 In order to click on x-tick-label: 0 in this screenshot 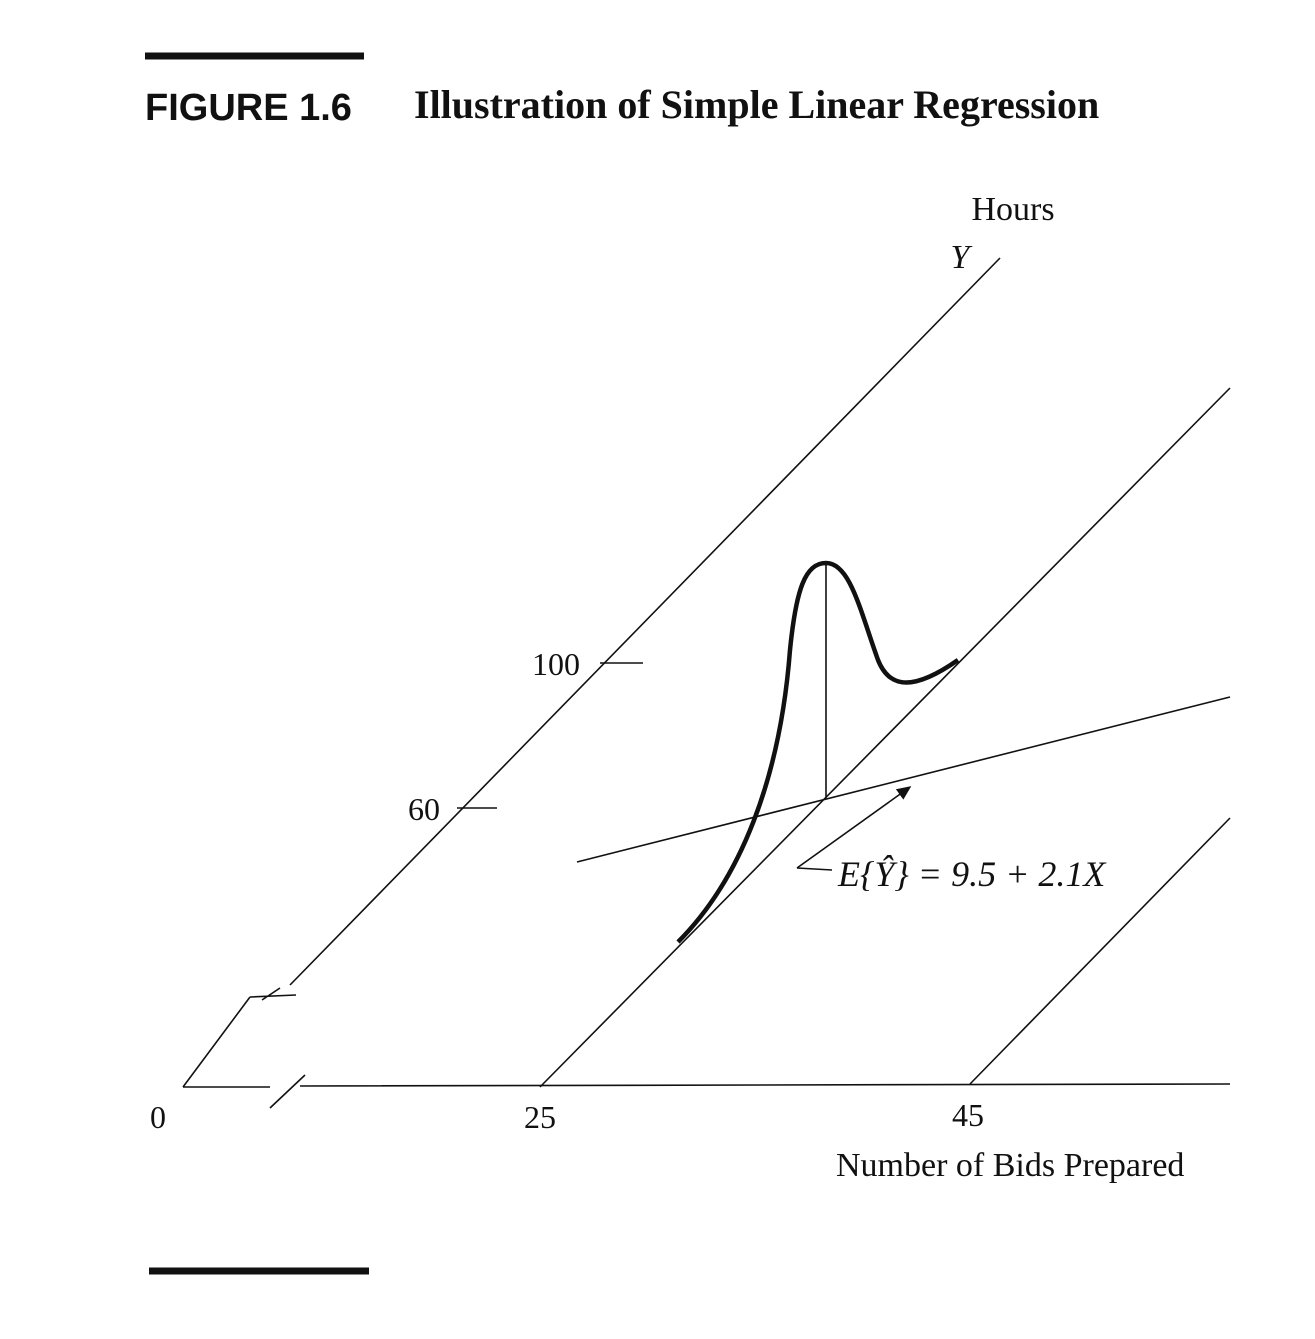, I will do `click(158, 1117)`.